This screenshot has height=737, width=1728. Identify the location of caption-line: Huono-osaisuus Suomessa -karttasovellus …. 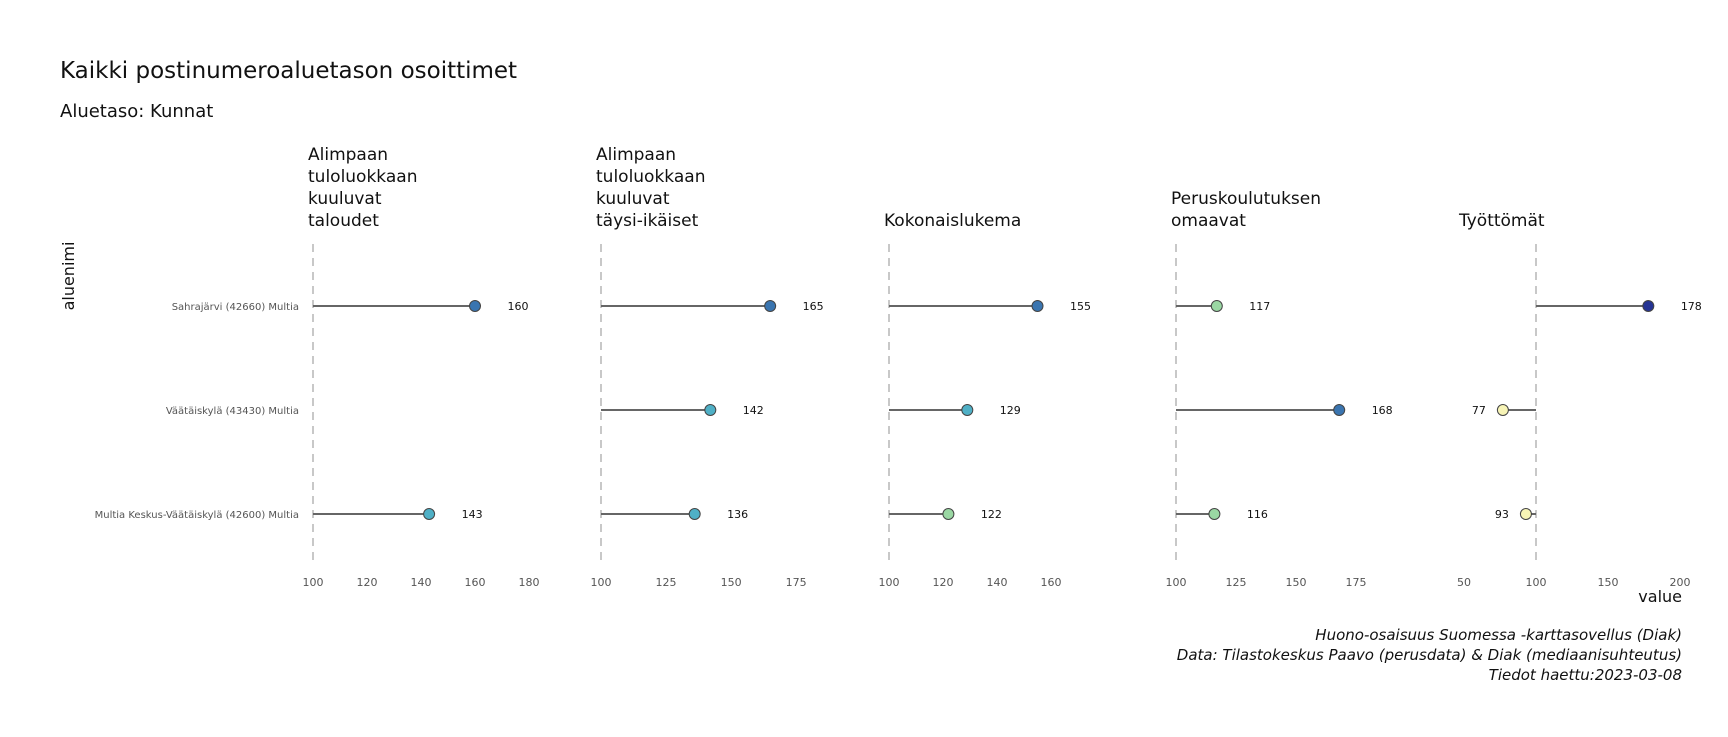
(1498, 635).